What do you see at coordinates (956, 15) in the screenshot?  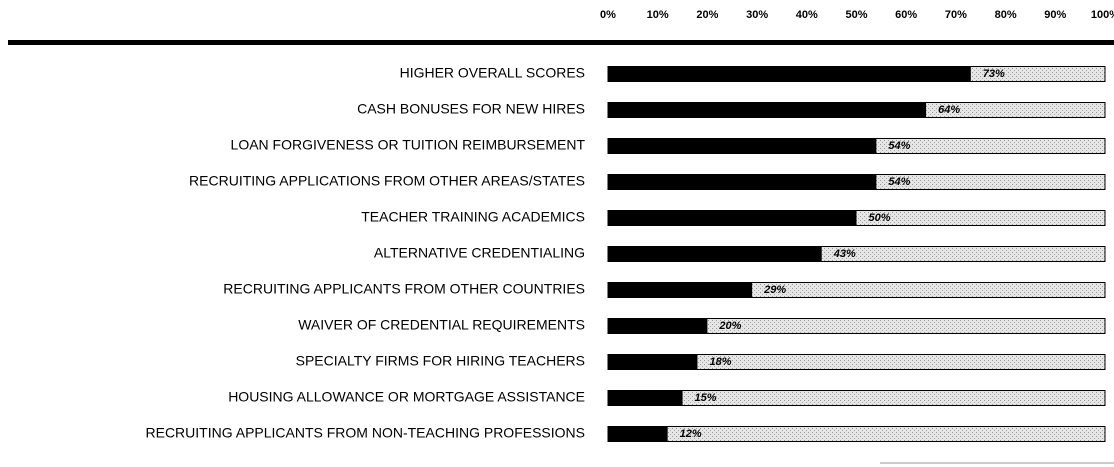 I see `x-tick-label: 70%` at bounding box center [956, 15].